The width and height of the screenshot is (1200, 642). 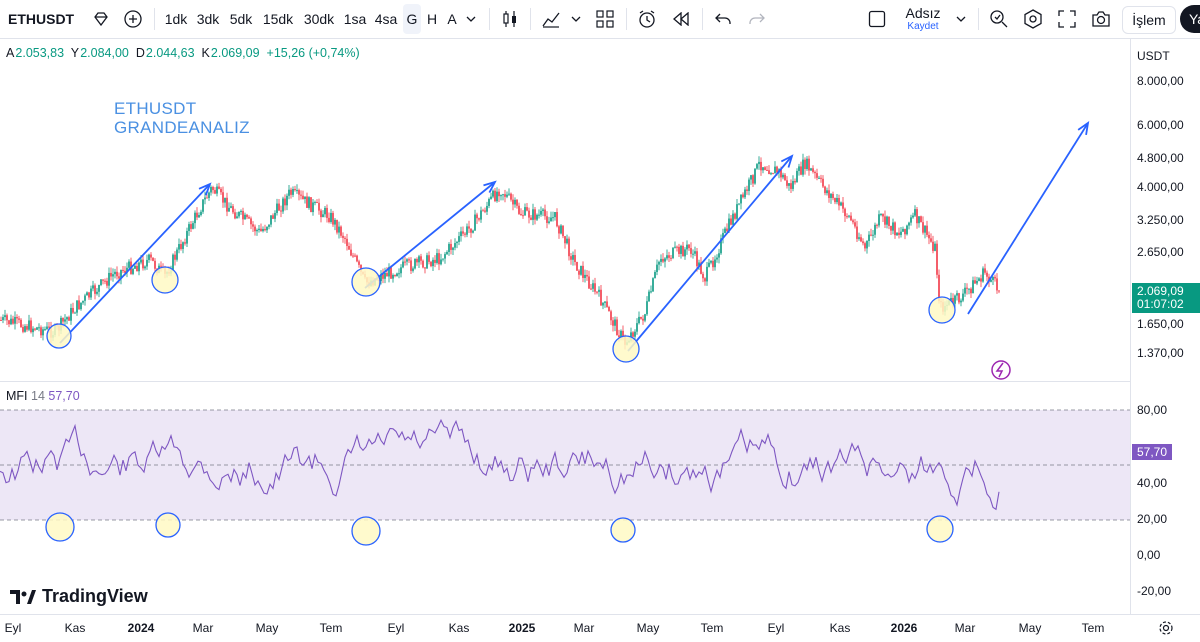 What do you see at coordinates (723, 19) in the screenshot?
I see `undo-icon` at bounding box center [723, 19].